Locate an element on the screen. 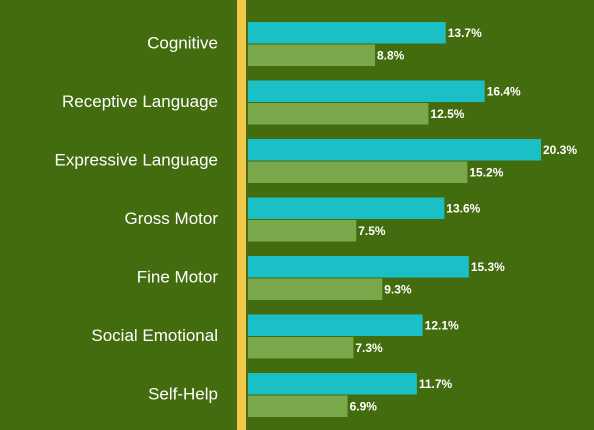 This screenshot has height=430, width=594. value-label: 7.3% is located at coordinates (369, 348).